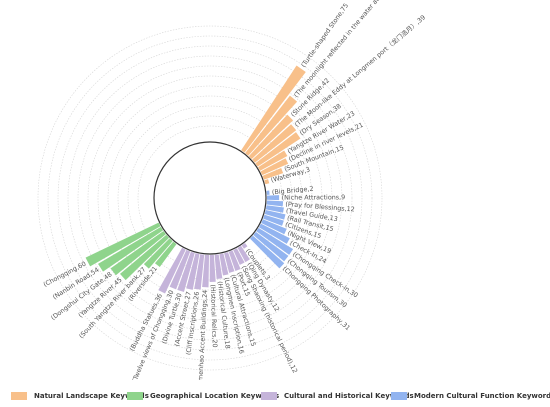  I want to click on legend-item-natural-landscape: Natural Landscape Keywords, so click(80, 396).